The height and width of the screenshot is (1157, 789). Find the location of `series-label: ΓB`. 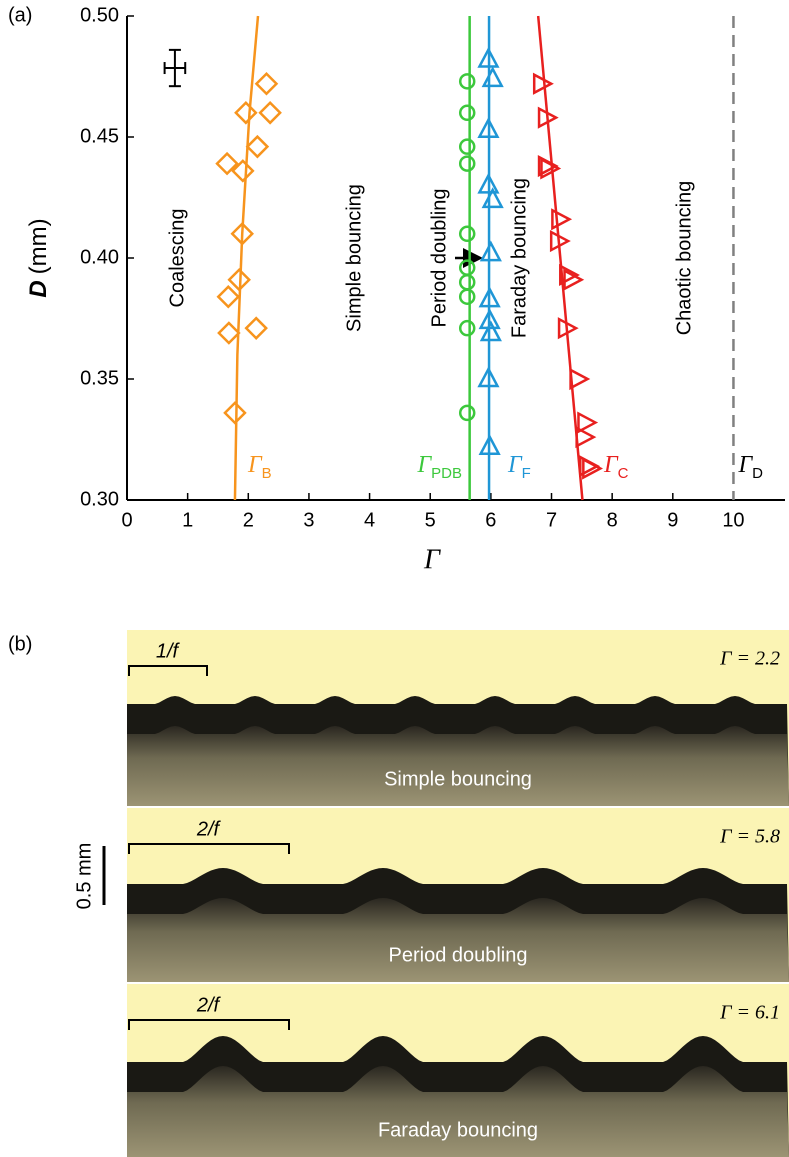

series-label: ΓB is located at coordinates (259, 467).